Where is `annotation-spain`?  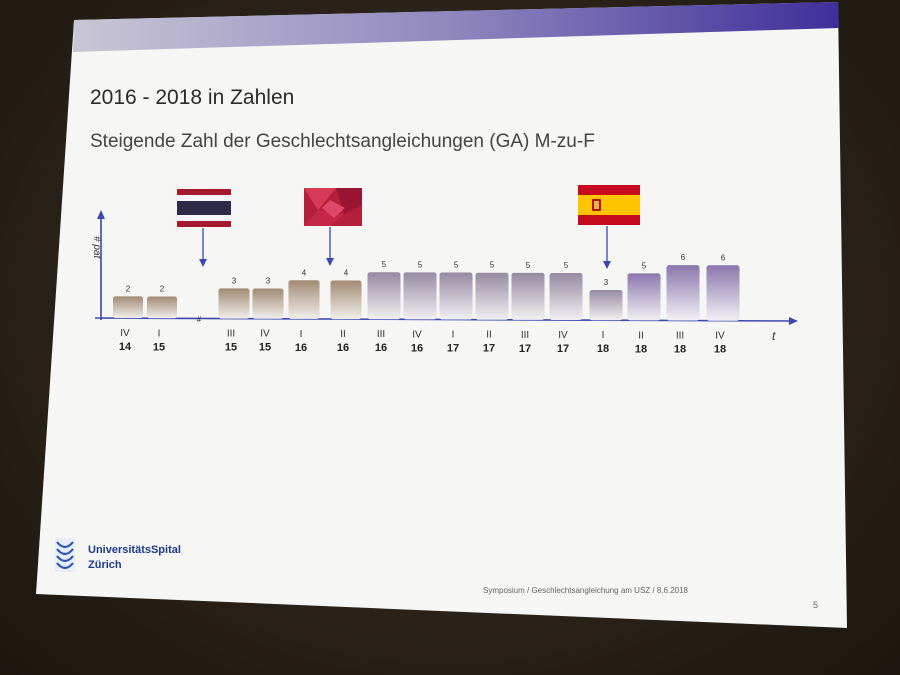
annotation-spain is located at coordinates (609, 227).